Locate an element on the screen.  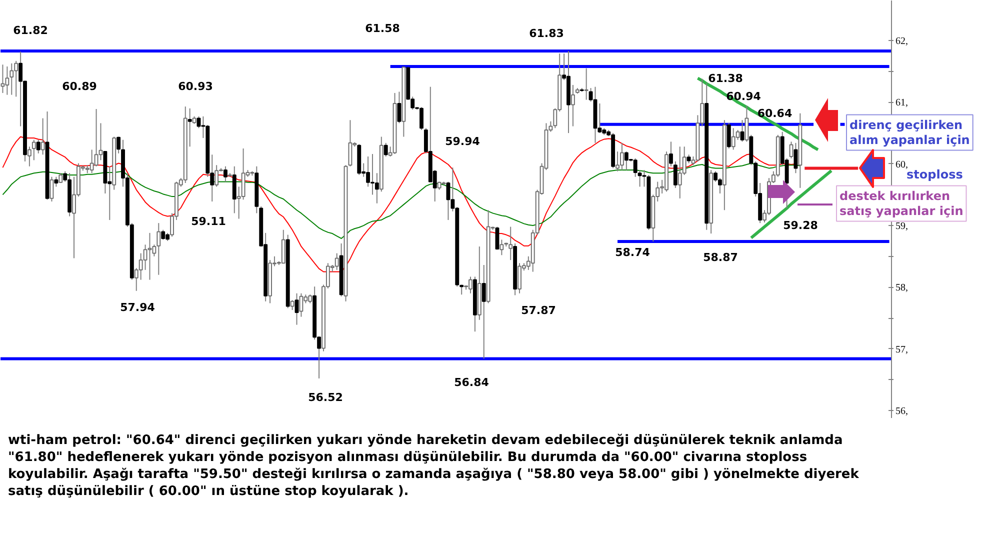
annotation: 57.87 is located at coordinates (538, 310).